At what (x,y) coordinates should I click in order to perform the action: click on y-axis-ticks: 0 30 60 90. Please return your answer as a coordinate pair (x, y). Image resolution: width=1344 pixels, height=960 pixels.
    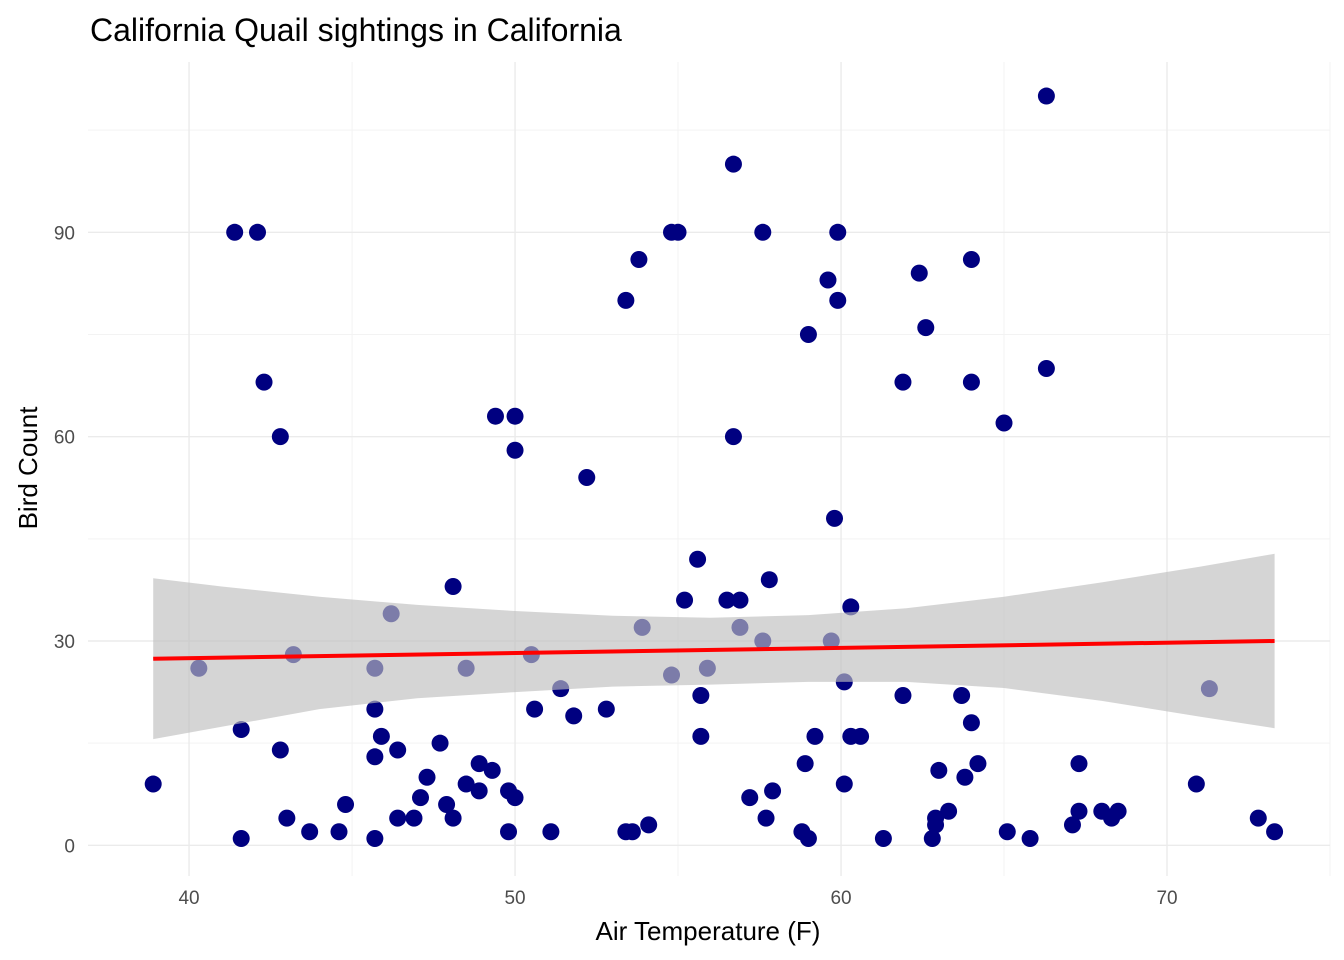
    Looking at the image, I should click on (64, 540).